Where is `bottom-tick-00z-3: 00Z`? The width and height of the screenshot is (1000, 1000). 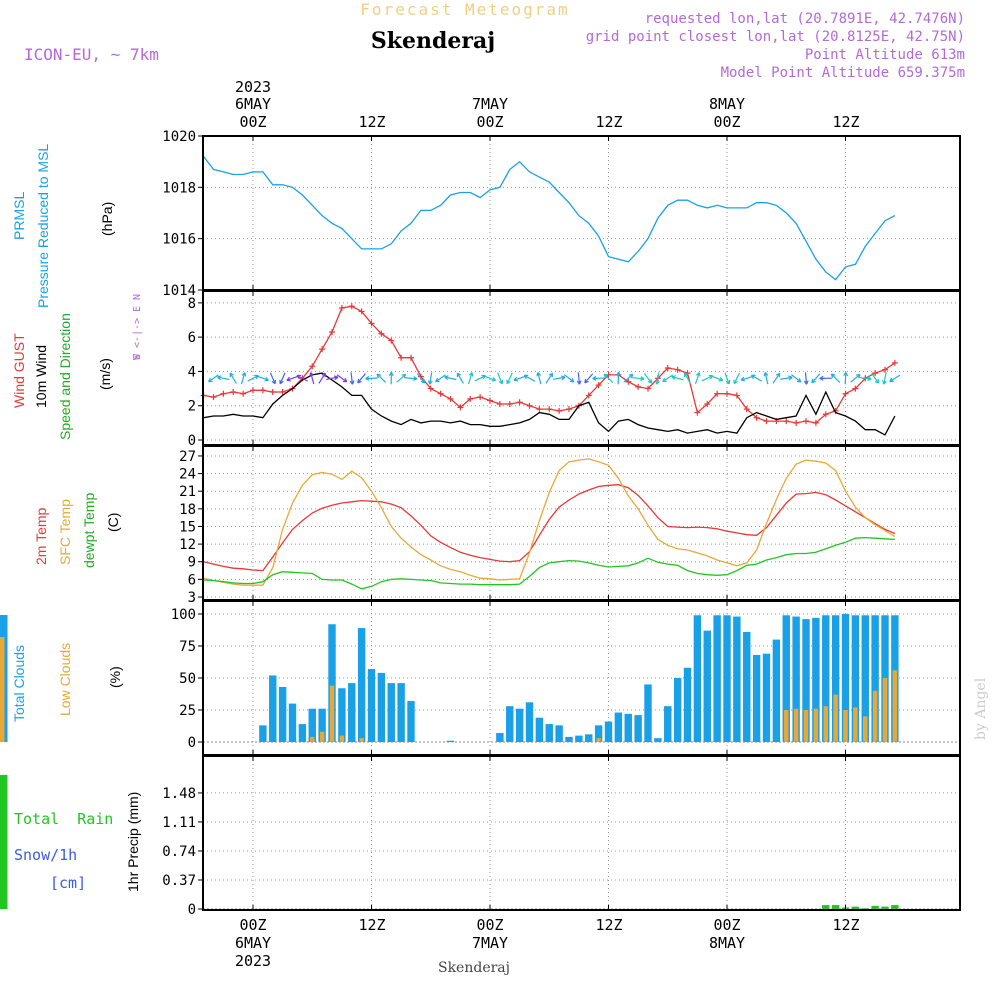
bottom-tick-00z-3: 00Z is located at coordinates (726, 925).